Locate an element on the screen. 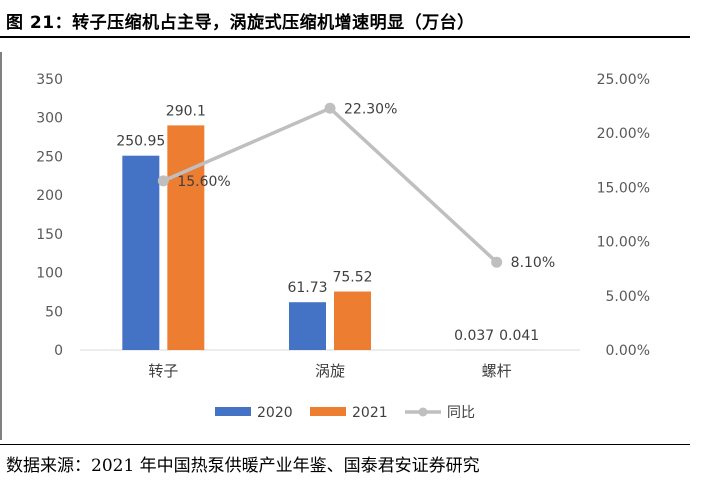 The width and height of the screenshot is (701, 494). bottom-rule is located at coordinates (345, 444).